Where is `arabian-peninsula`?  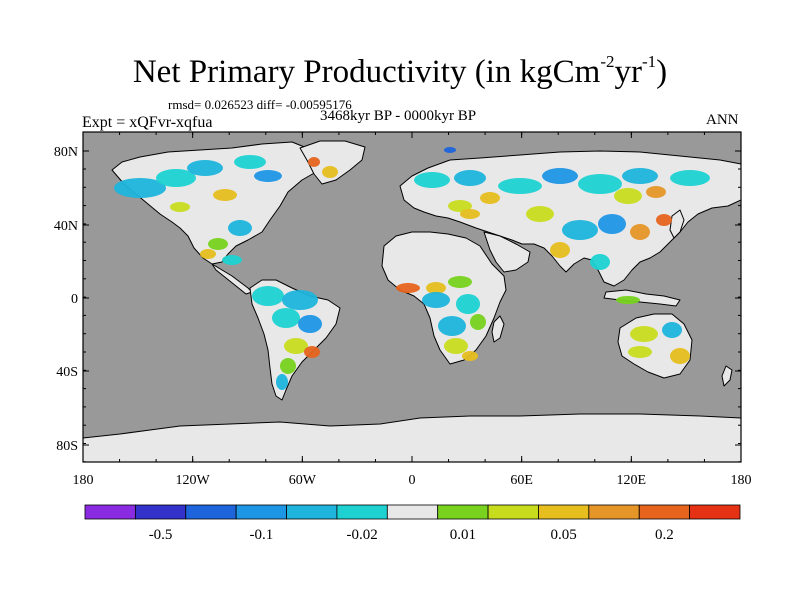 arabian-peninsula is located at coordinates (507, 252).